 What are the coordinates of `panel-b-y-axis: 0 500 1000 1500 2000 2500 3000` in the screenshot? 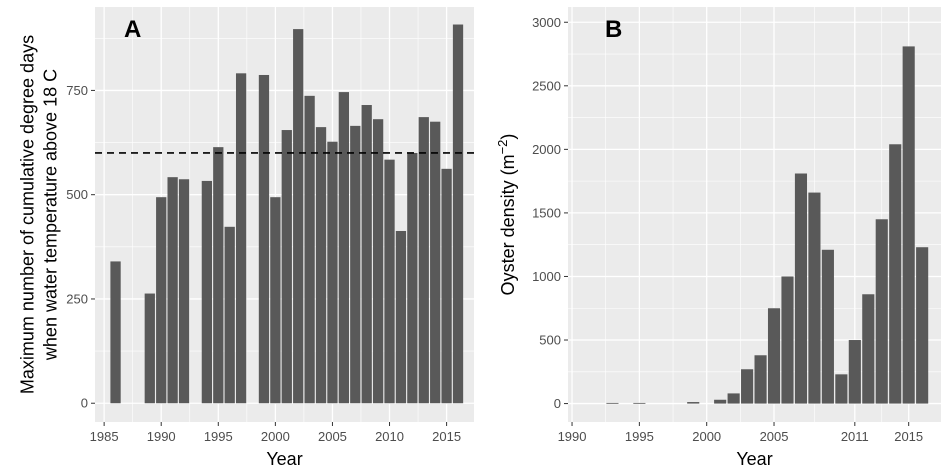 It's located at (550, 213).